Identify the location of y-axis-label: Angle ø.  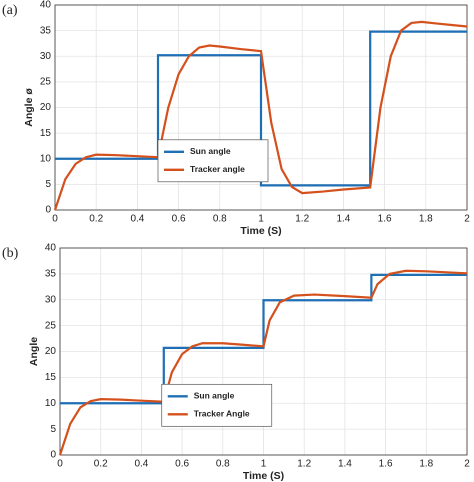
(29, 107).